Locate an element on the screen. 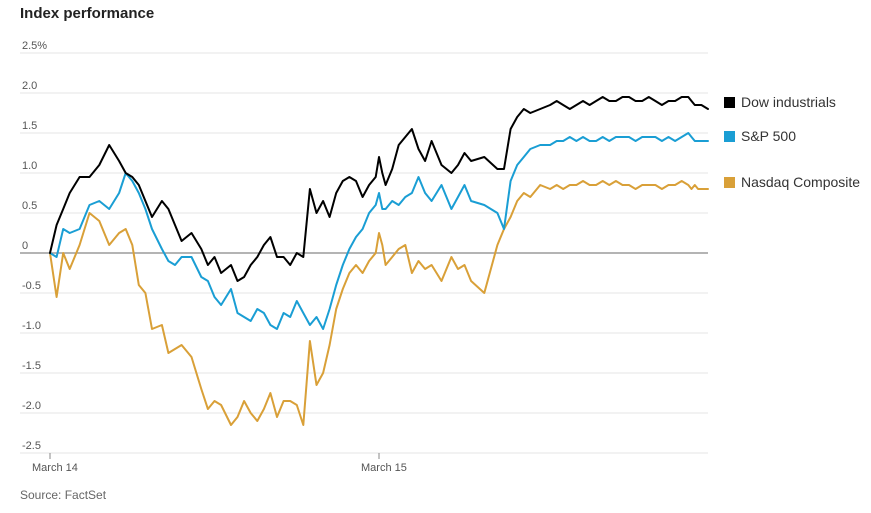 This screenshot has height=513, width=871. y-axis-ticks: 2.5% 2.0 1.5 1.0 0.5 0 -0.5 -1.0 -1.5 -2.0 -2.5 is located at coordinates (34, 246).